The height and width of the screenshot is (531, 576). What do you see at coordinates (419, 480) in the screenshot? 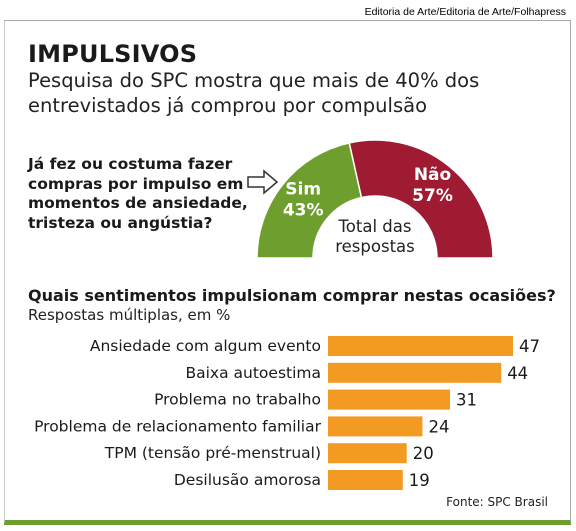
I see `bar-value-label: 19` at bounding box center [419, 480].